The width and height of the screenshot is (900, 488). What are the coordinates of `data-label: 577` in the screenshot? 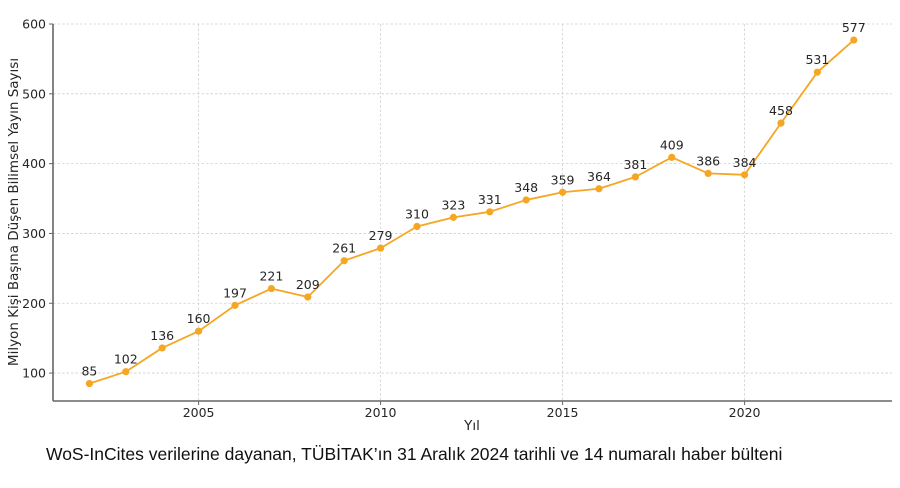 It's located at (854, 27).